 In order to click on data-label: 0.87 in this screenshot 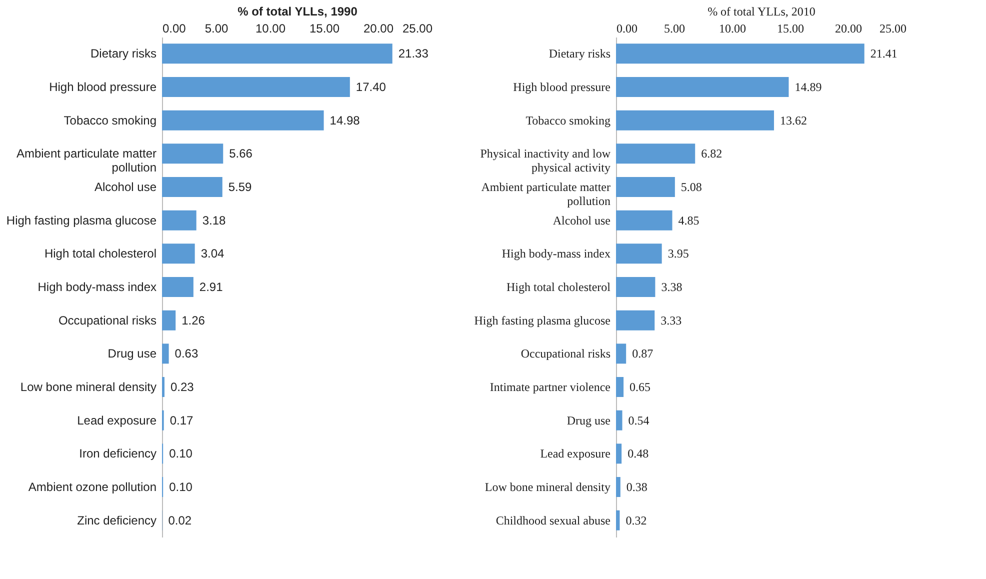, I will do `click(643, 353)`.